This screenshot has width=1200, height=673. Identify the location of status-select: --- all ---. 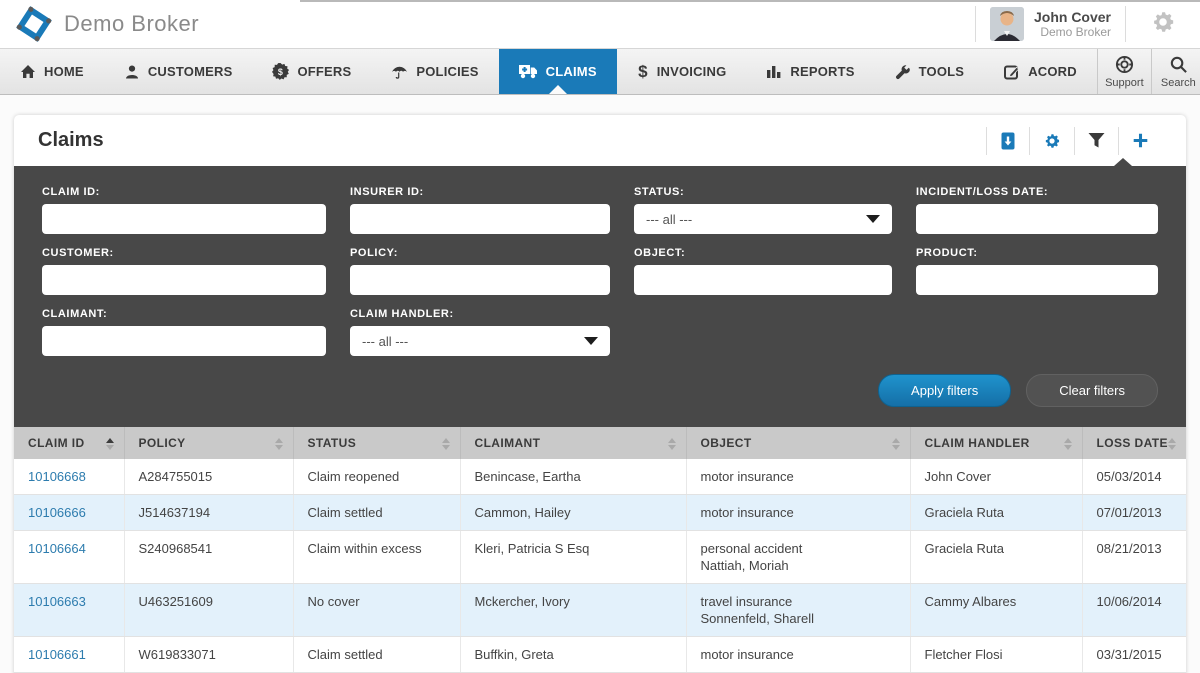
(763, 219).